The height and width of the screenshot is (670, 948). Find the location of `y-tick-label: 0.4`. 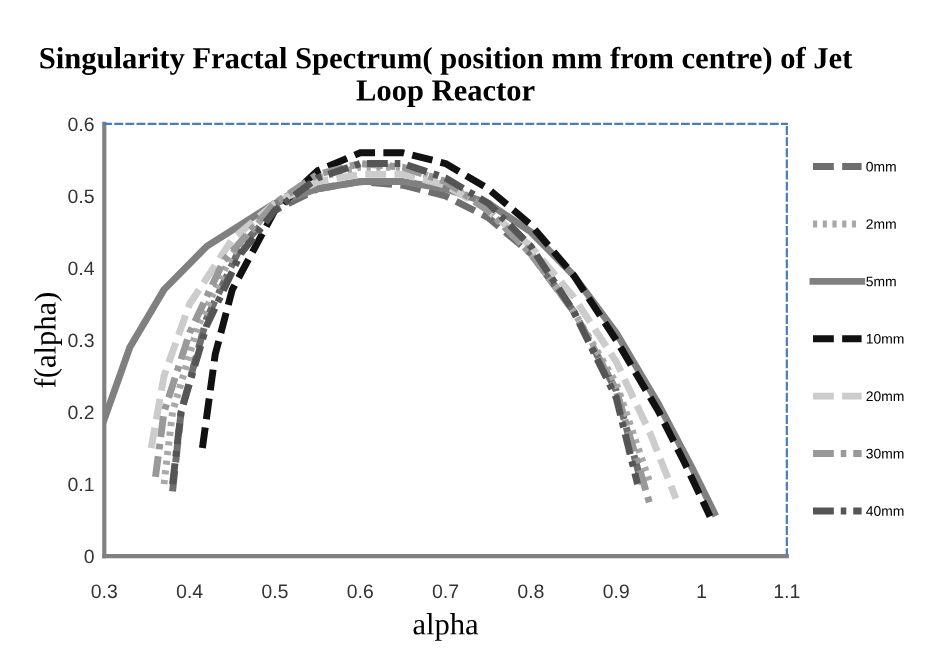

y-tick-label: 0.4 is located at coordinates (81, 268).